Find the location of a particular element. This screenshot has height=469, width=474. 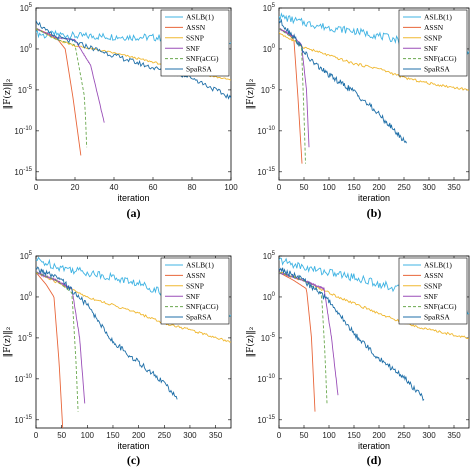

x-tick-label: 60 is located at coordinates (153, 187).